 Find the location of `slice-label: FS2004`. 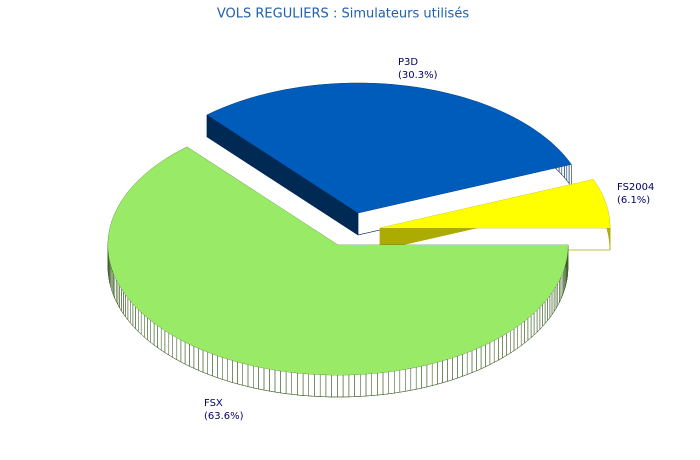

slice-label: FS2004 is located at coordinates (635, 187).